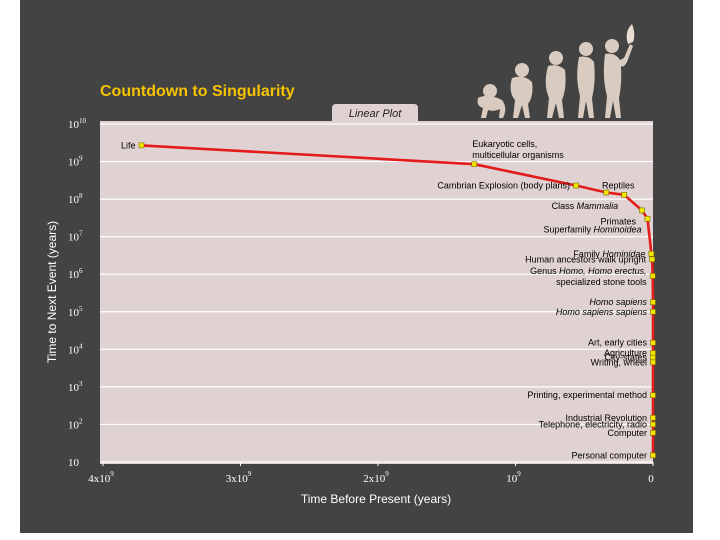 This screenshot has height=540, width=720. What do you see at coordinates (602, 312) in the screenshot?
I see `event-label-11-line-0: Homo sapiens sapiens` at bounding box center [602, 312].